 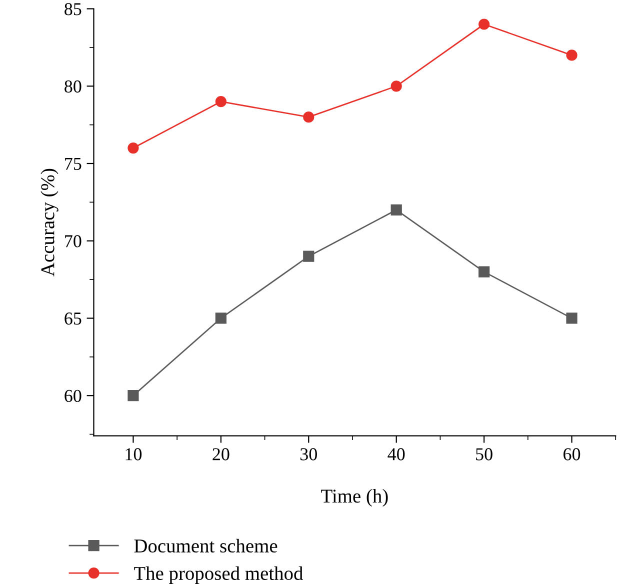 I want to click on x-tick-label: 40, so click(x=396, y=454).